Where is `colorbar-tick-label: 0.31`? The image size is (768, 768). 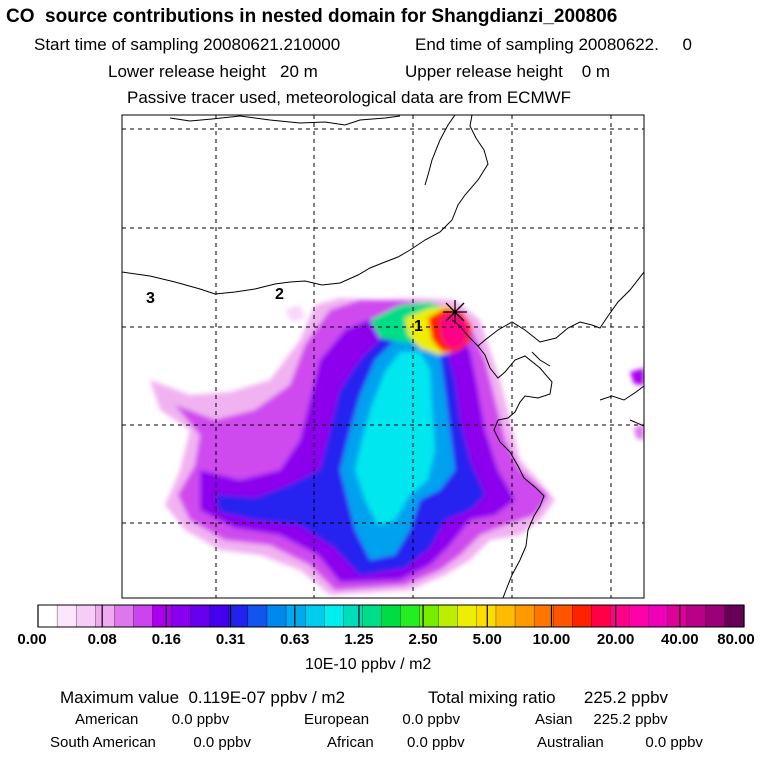
colorbar-tick-label: 0.31 is located at coordinates (230, 639).